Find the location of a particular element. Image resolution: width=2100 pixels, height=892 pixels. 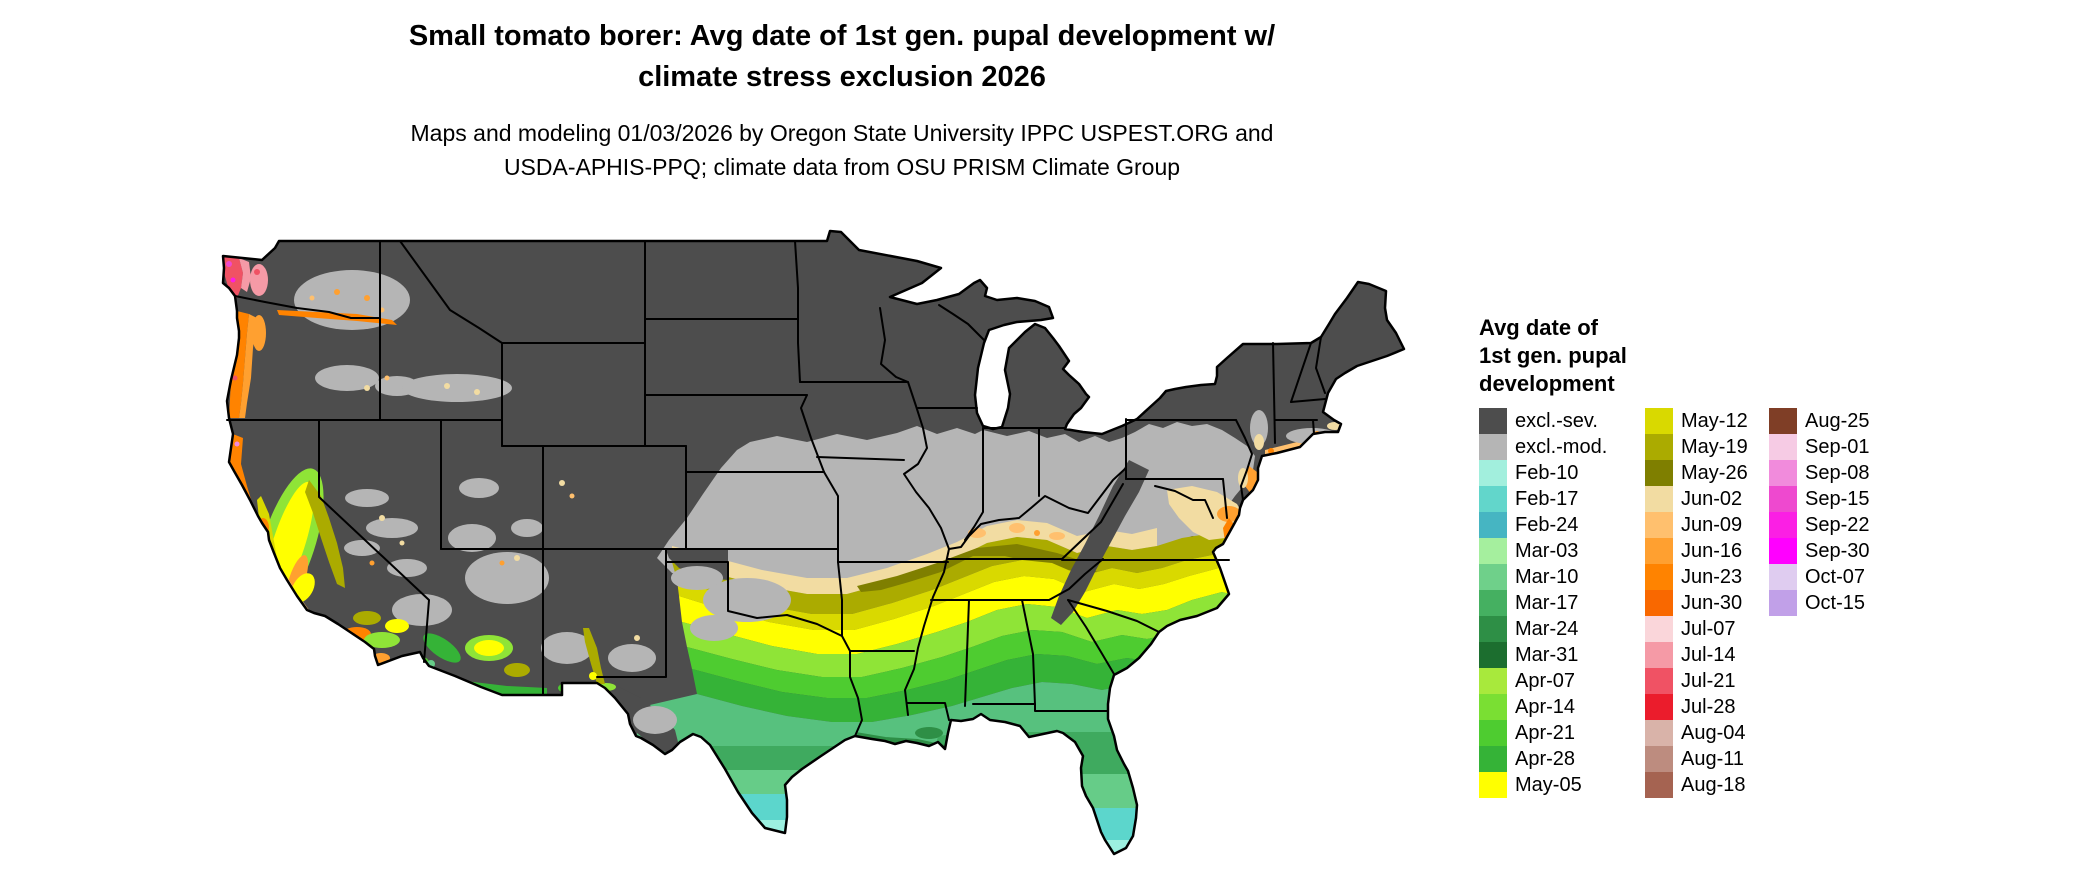

legend-entry: Aug-04 is located at coordinates (1696, 733).